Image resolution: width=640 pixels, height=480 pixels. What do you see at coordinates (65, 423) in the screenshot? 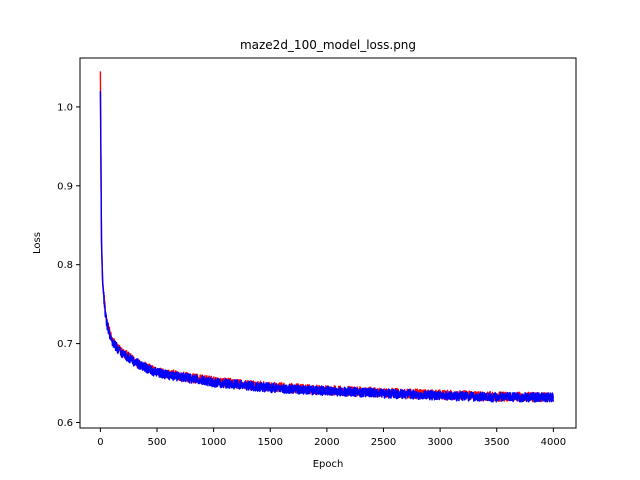
I see `y-tick-label: 0.6` at bounding box center [65, 423].